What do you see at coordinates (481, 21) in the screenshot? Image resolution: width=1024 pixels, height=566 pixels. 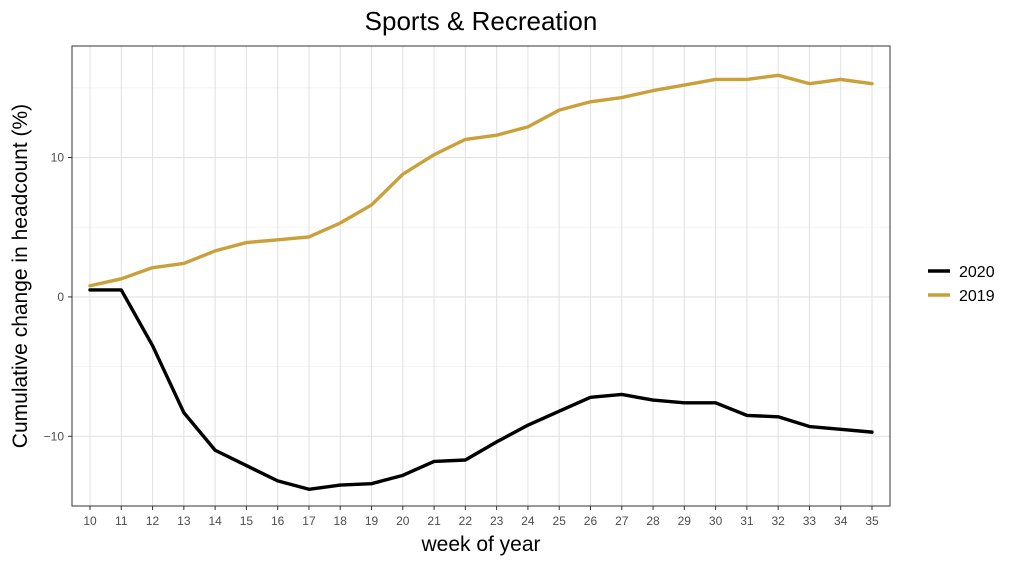 I see `chart-title: Sports & Recreation` at bounding box center [481, 21].